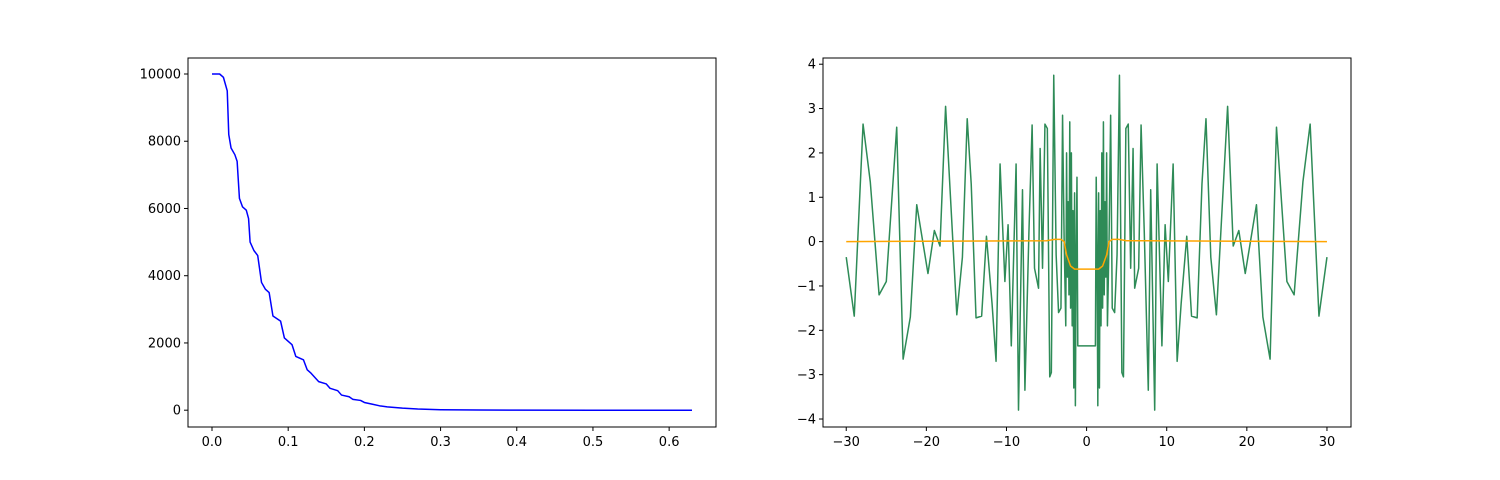 This screenshot has height=480, width=1500. What do you see at coordinates (164, 276) in the screenshot?
I see `y-tick-label: 4000` at bounding box center [164, 276].